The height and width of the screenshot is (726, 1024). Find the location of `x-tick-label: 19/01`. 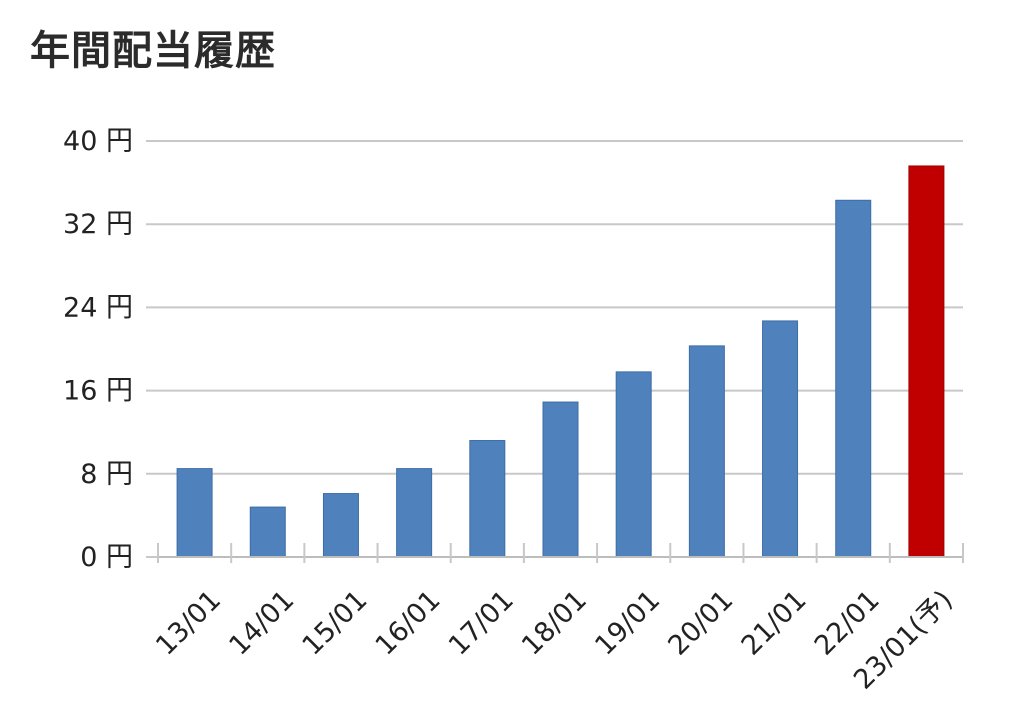

x-tick-label: 19/01 is located at coordinates (627, 623).